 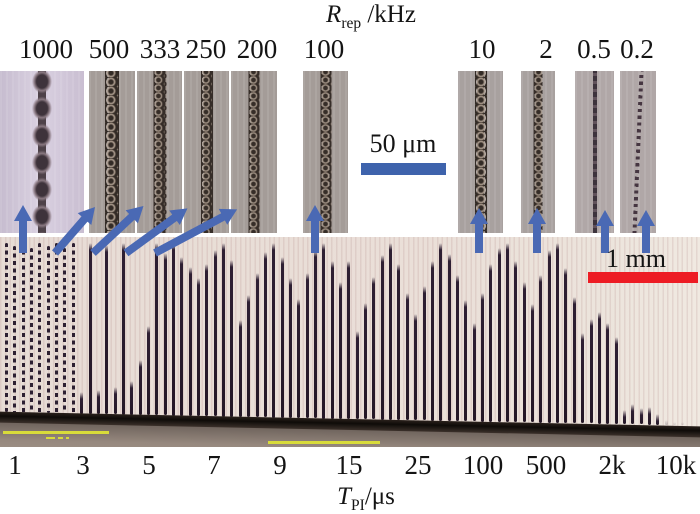 What do you see at coordinates (594, 49) in the screenshot?
I see `rep-rate-value: 0.5` at bounding box center [594, 49].